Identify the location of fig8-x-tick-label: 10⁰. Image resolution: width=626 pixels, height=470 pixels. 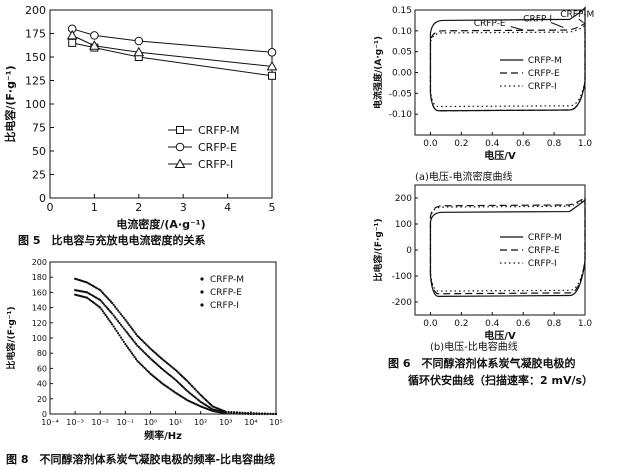
(150, 422).